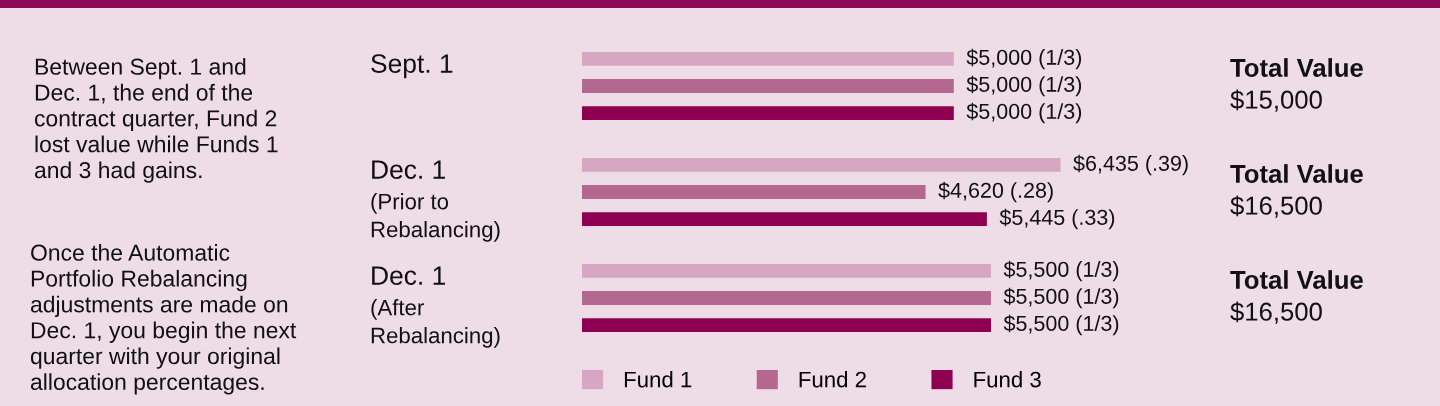 This screenshot has width=1440, height=406. Describe the element at coordinates (435, 201) in the screenshot. I see `y-tick-label: Dec. 1 (Prior to Rebalancing)` at that location.